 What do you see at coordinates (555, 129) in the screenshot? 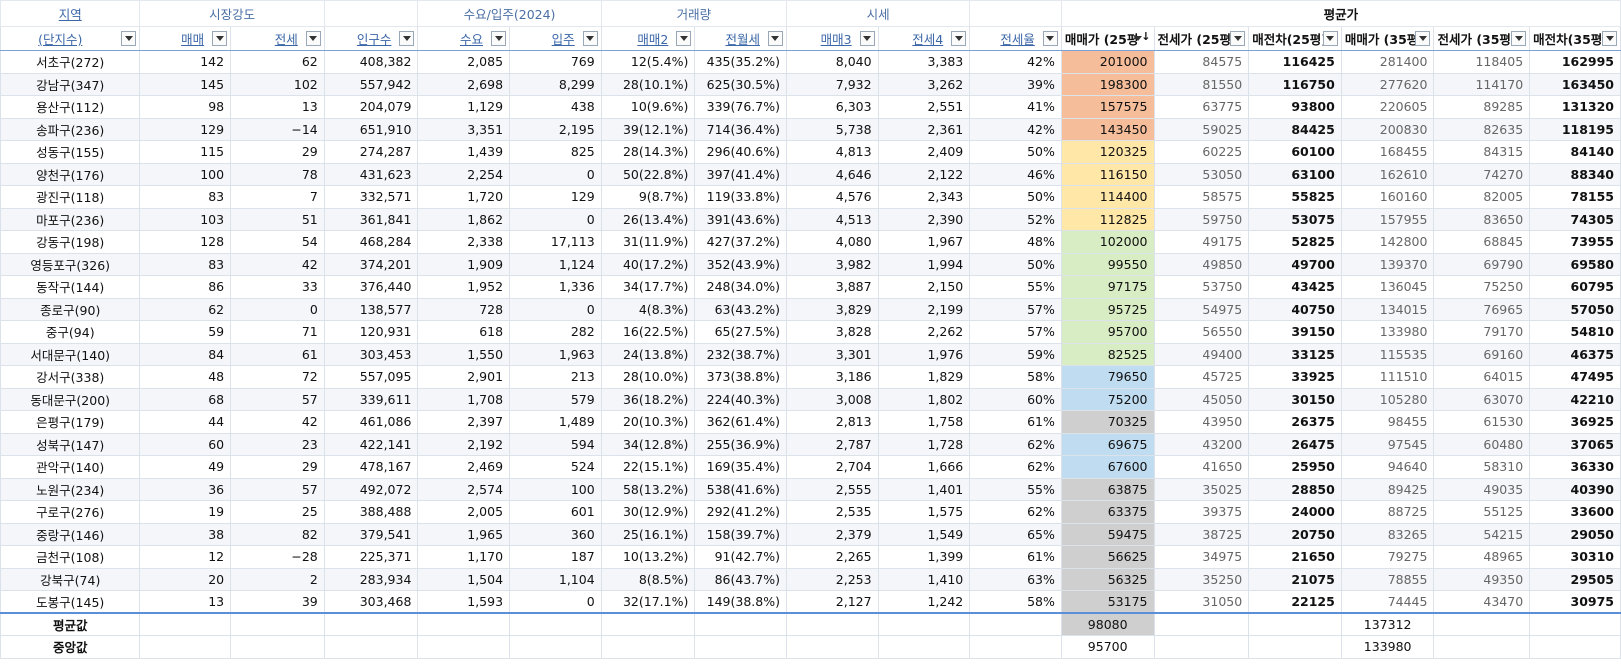
I see `table-cell: 2,195` at bounding box center [555, 129].